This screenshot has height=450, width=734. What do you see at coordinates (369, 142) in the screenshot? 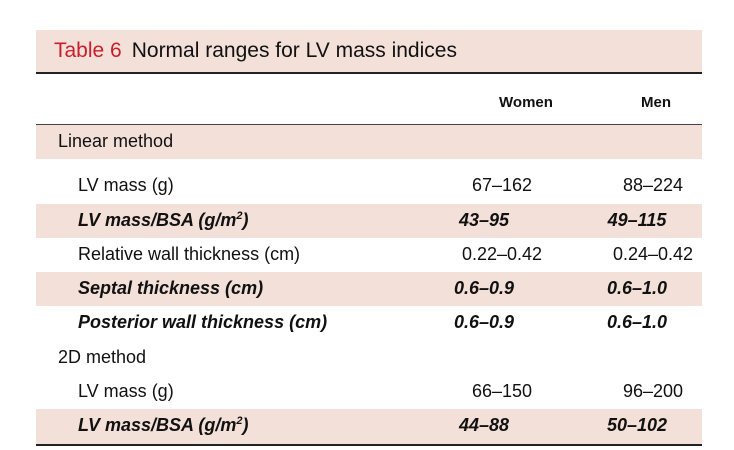
I see `section-row-linear: Linear method` at bounding box center [369, 142].